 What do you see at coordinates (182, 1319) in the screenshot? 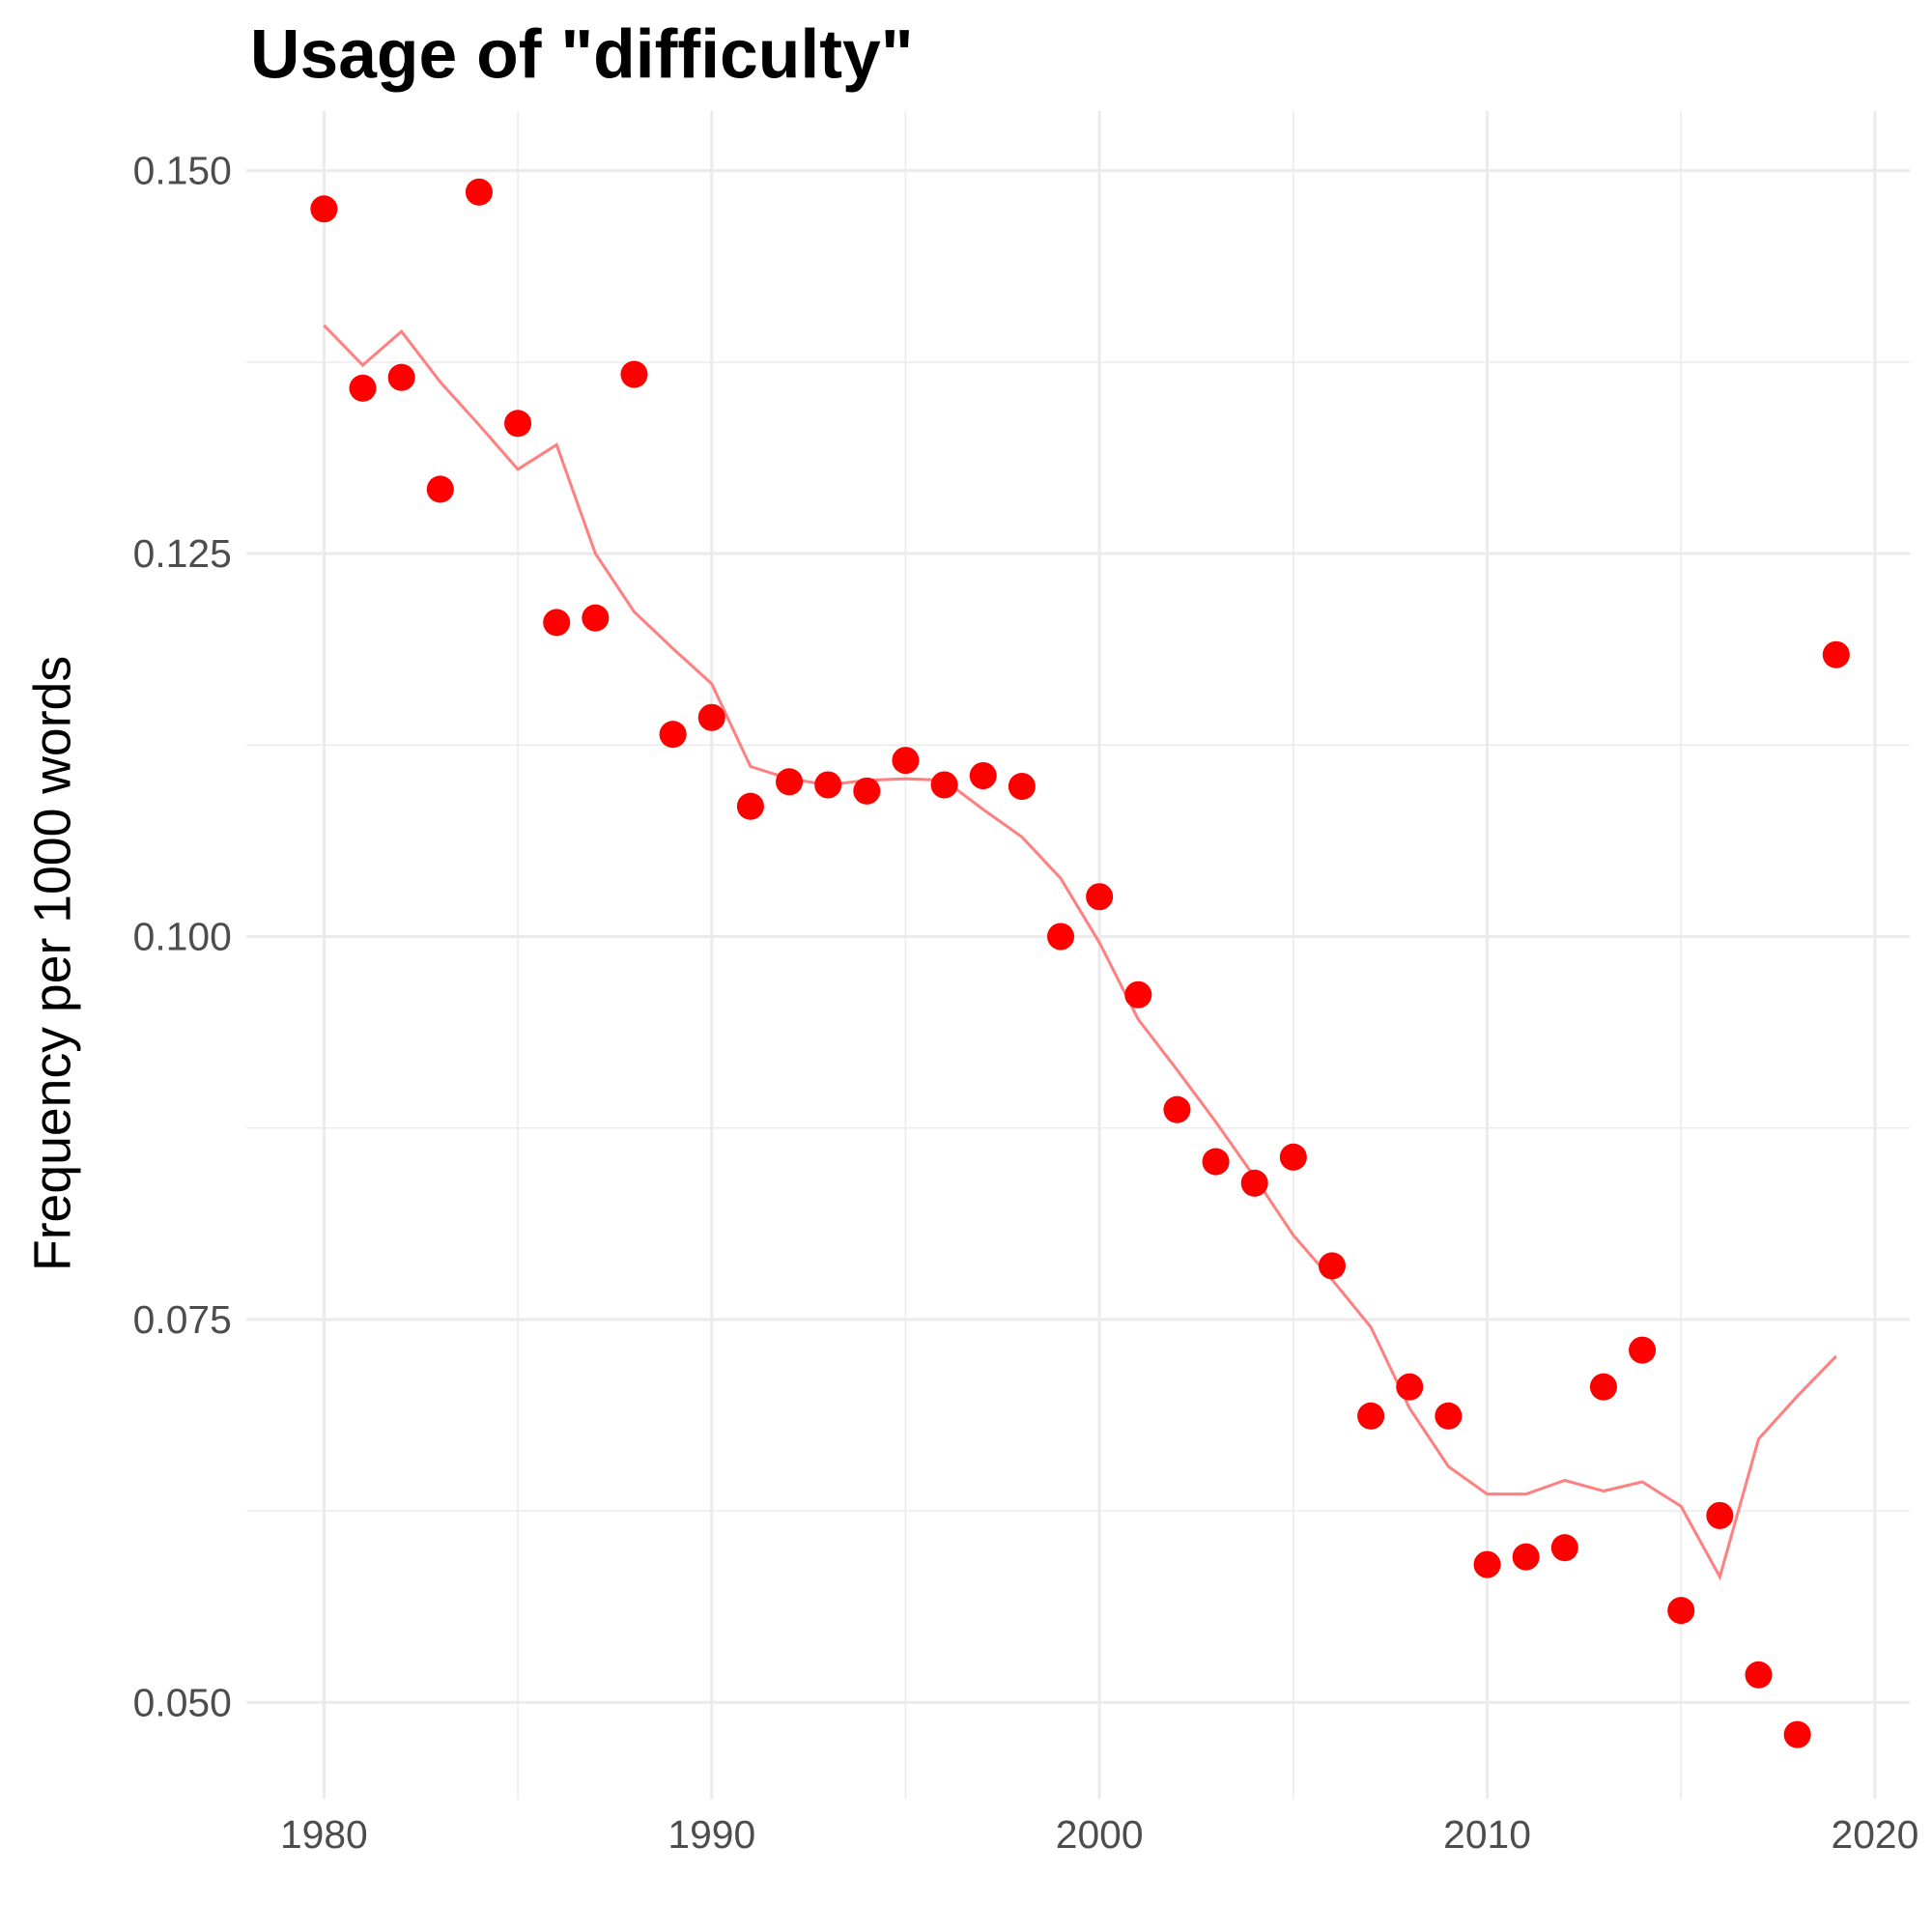
I see `y-tick-label: 0.075` at bounding box center [182, 1319].